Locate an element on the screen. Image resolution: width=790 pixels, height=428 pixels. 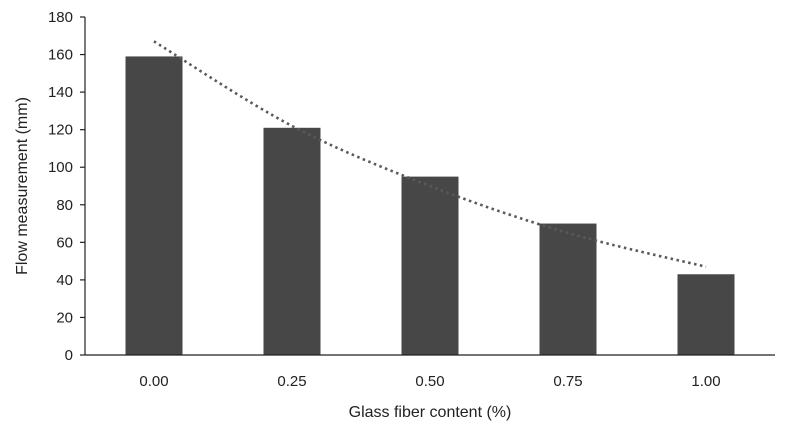
x-tick-label: 0.50 is located at coordinates (429, 381).